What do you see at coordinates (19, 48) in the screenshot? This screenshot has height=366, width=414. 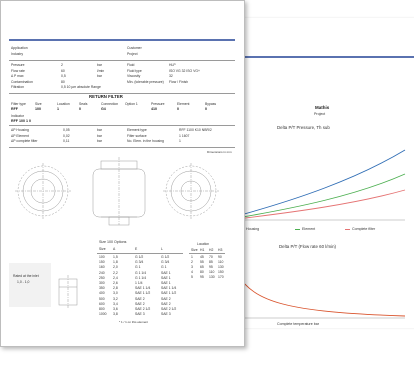 I see `field-application-label: Application` at bounding box center [19, 48].